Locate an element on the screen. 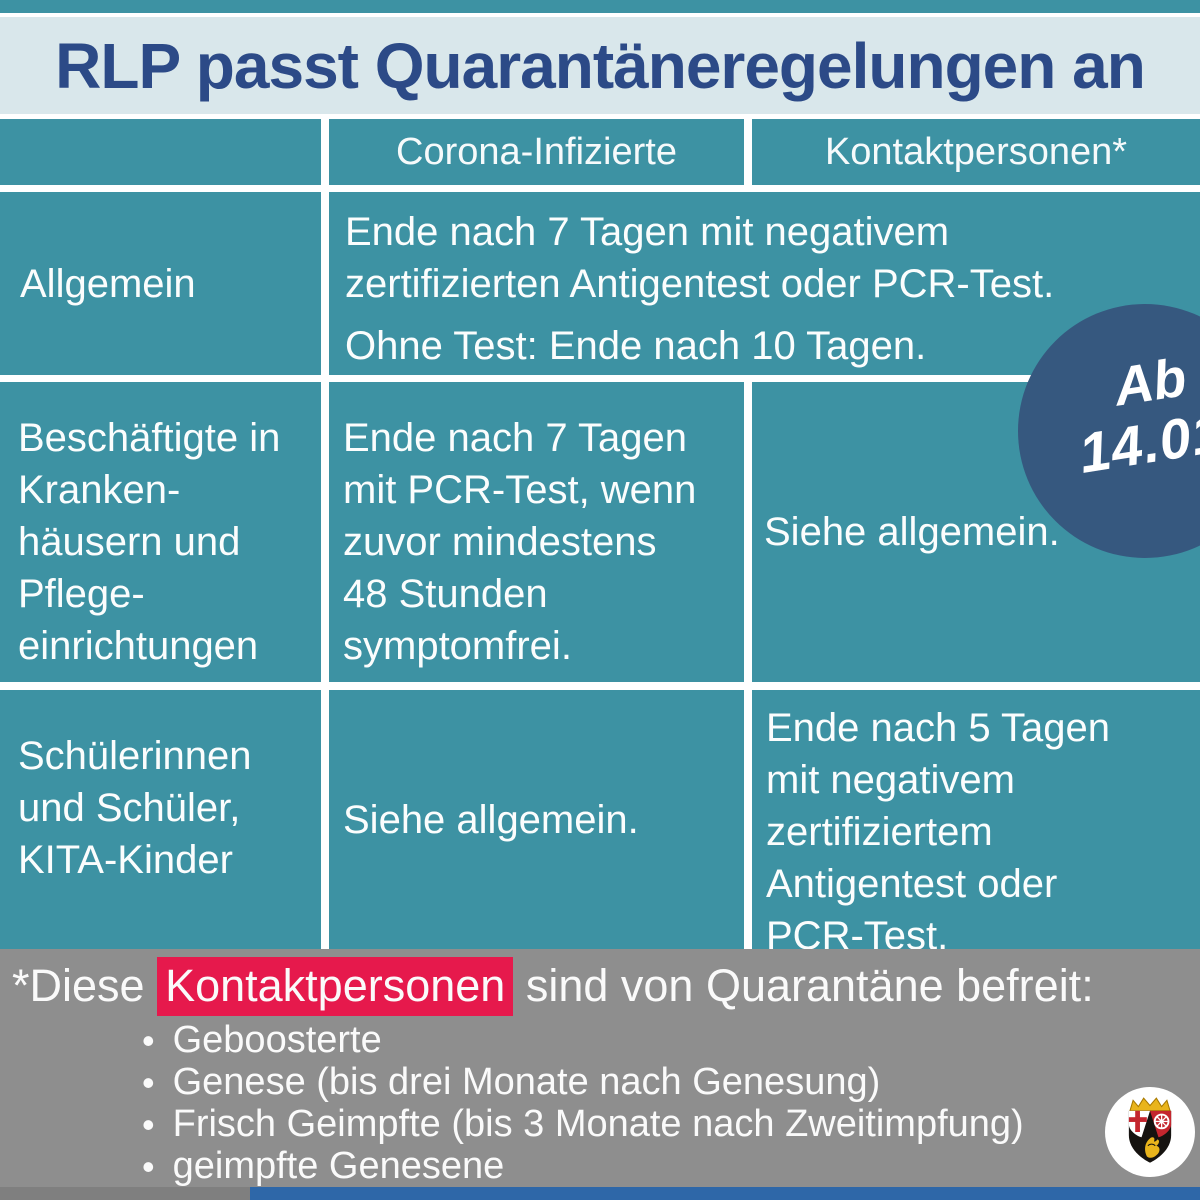 This screenshot has width=1200, height=1200. row-general-label-cell: Allgemein is located at coordinates (160, 283).